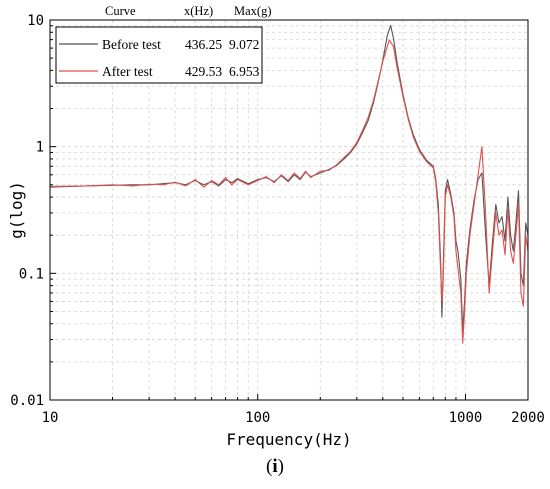 This screenshot has height=489, width=550. What do you see at coordinates (257, 418) in the screenshot?
I see `x-tick-label: 100` at bounding box center [257, 418].